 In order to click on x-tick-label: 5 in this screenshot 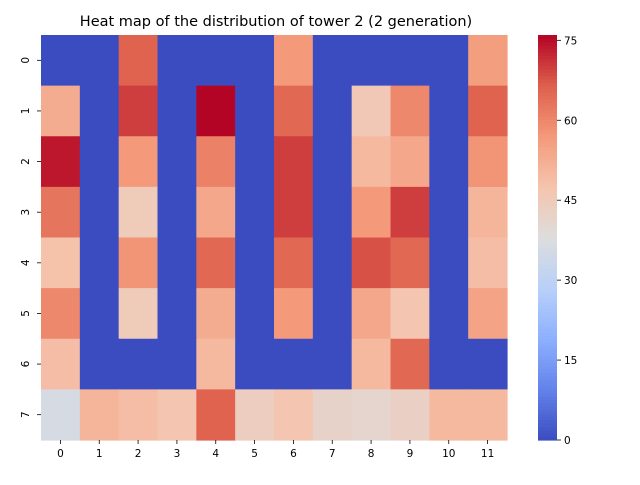, I will do `click(254, 454)`.